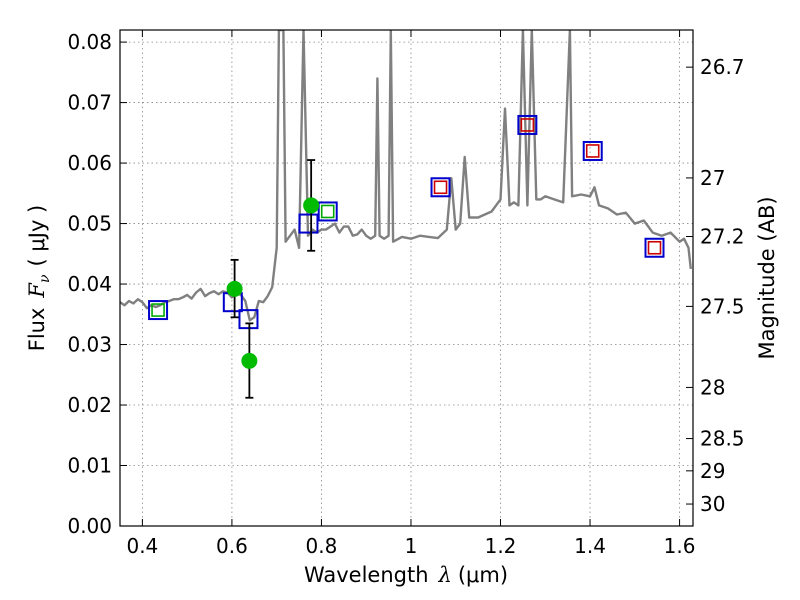  What do you see at coordinates (89, 163) in the screenshot?
I see `y-tick-label: 0.06` at bounding box center [89, 163].